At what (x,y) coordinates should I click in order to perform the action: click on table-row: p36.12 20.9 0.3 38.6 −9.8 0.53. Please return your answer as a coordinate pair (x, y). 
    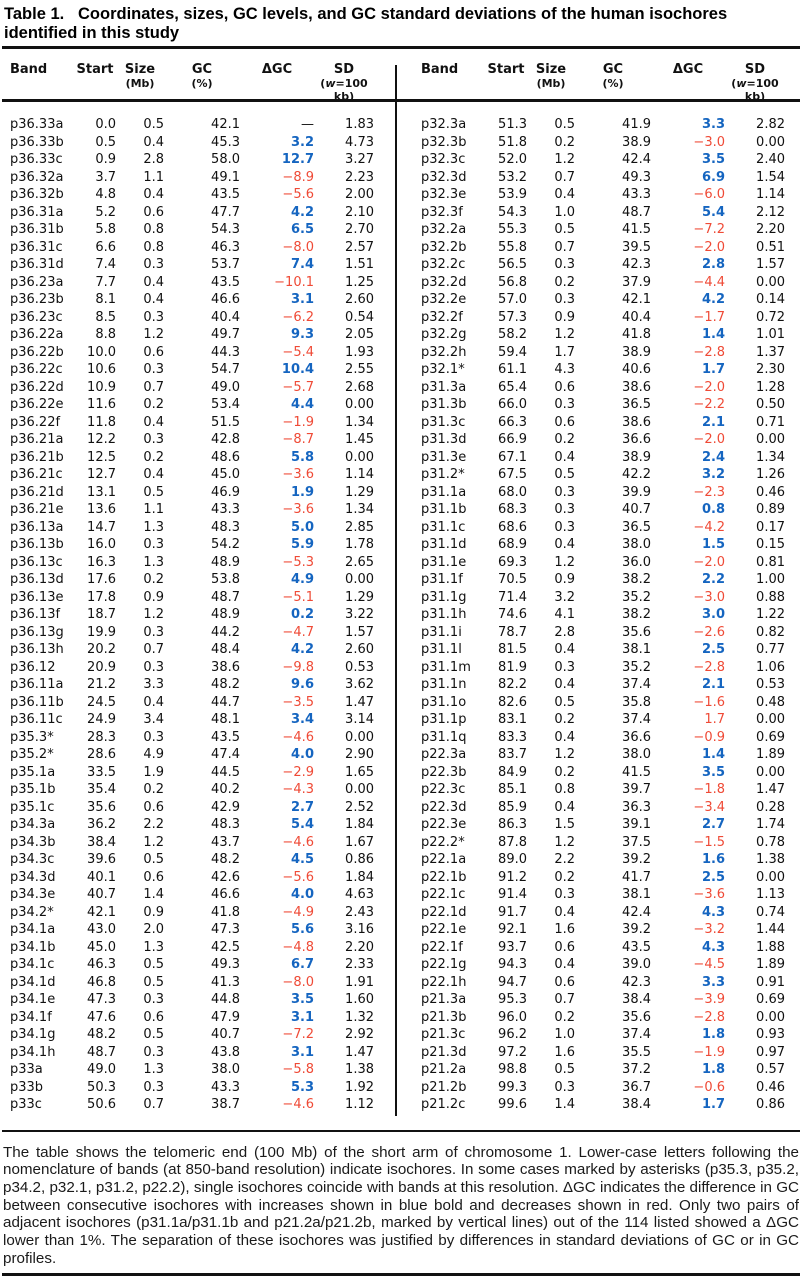
    Looking at the image, I should click on (202, 668).